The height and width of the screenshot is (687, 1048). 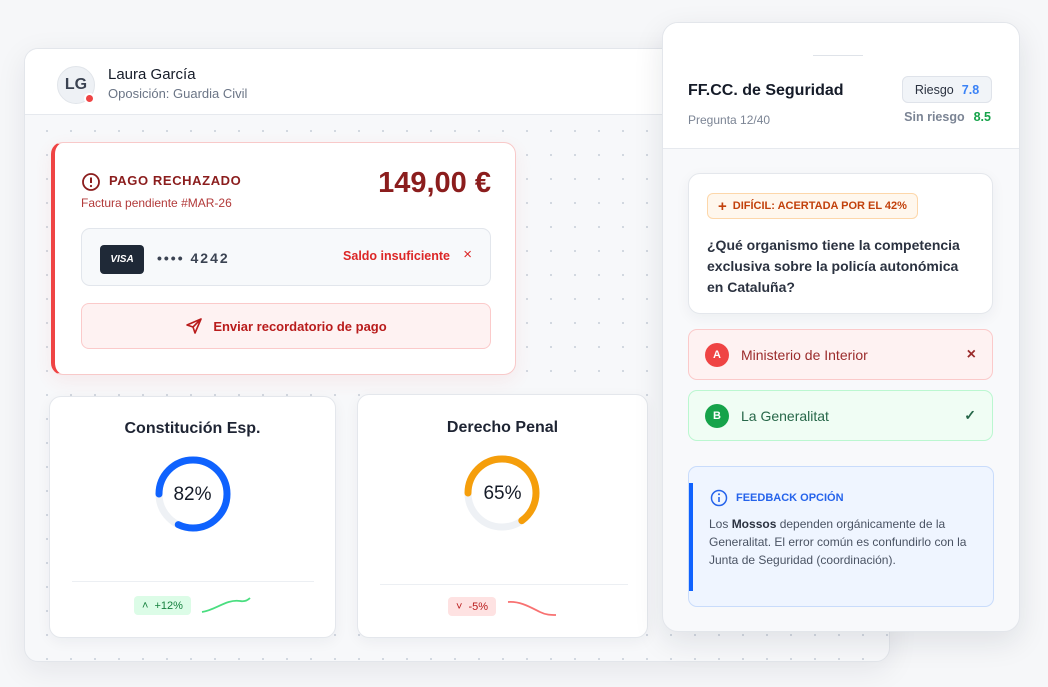 What do you see at coordinates (785, 415) in the screenshot?
I see `option-text: La Generalitat` at bounding box center [785, 415].